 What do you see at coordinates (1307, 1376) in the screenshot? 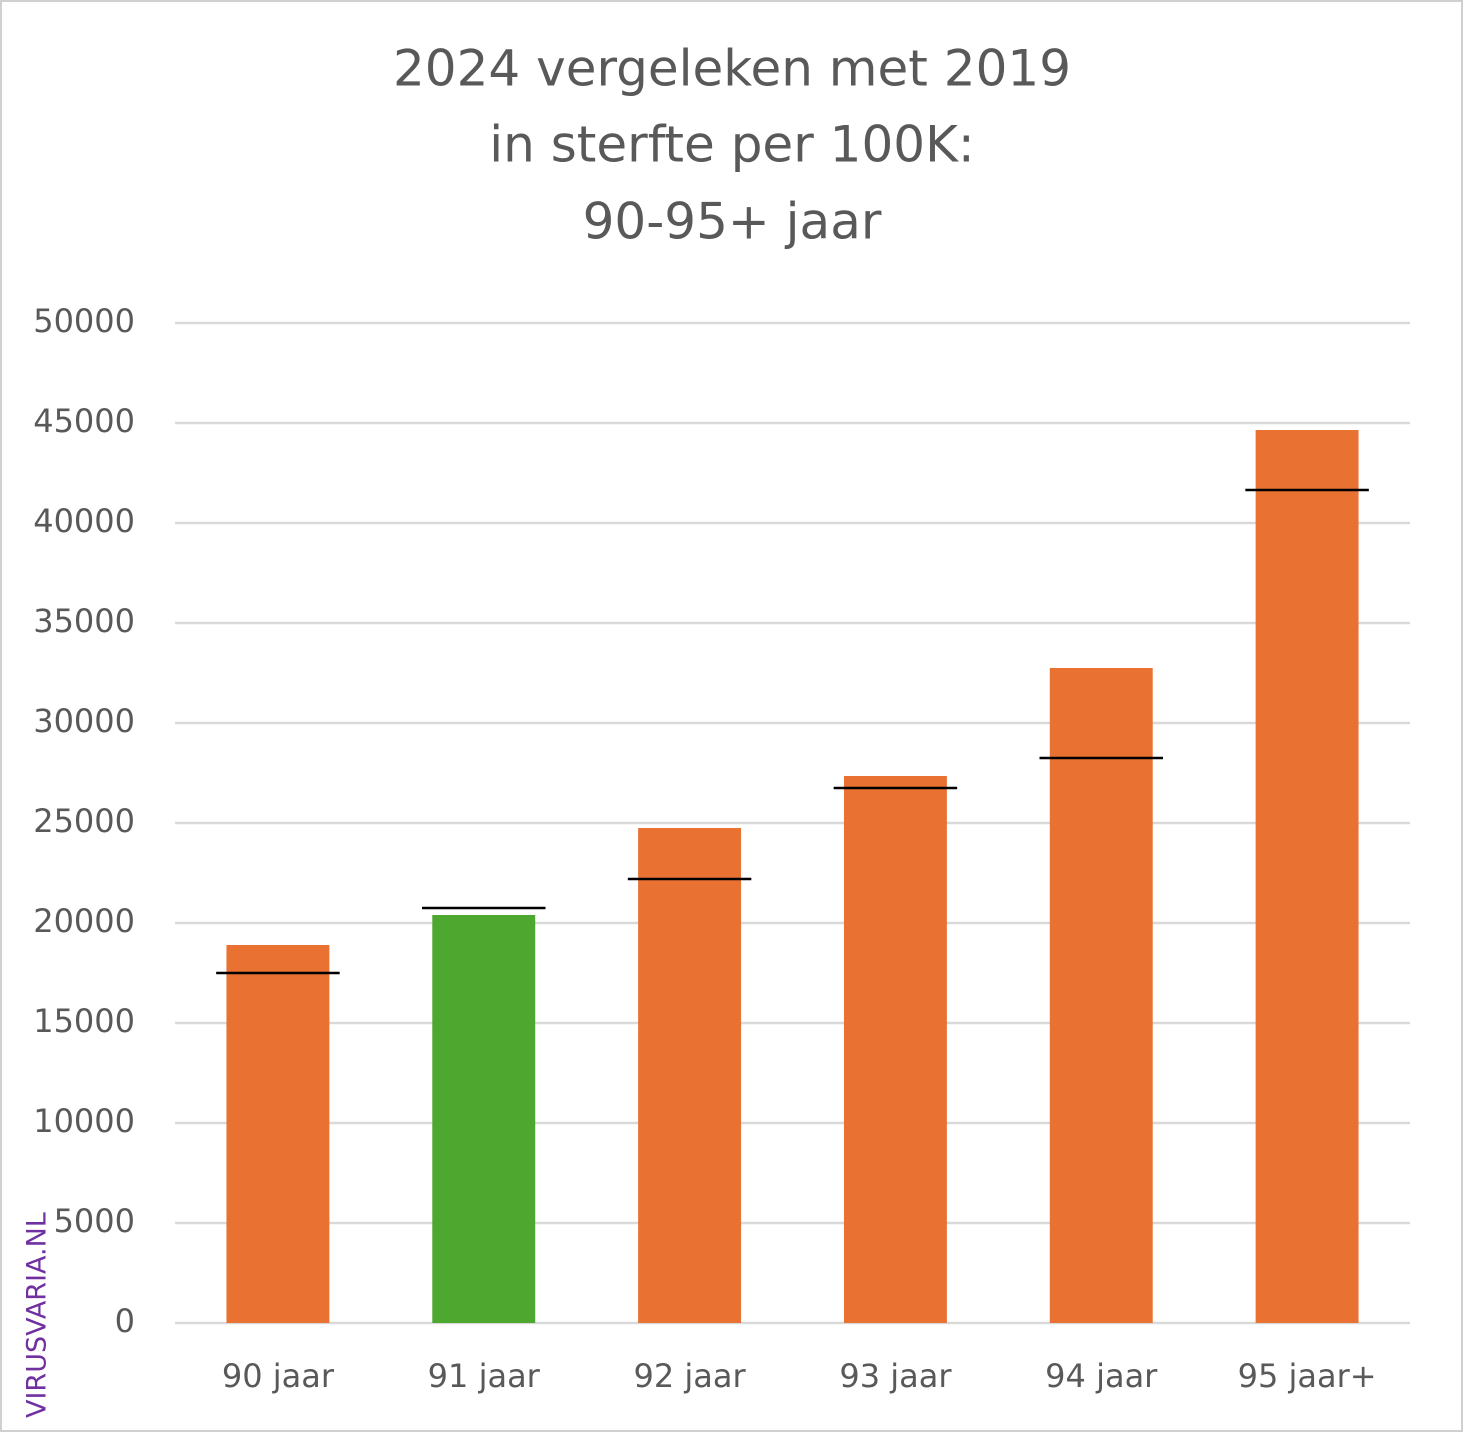
I see `x-tick-label: 95 jaar+` at bounding box center [1307, 1376].